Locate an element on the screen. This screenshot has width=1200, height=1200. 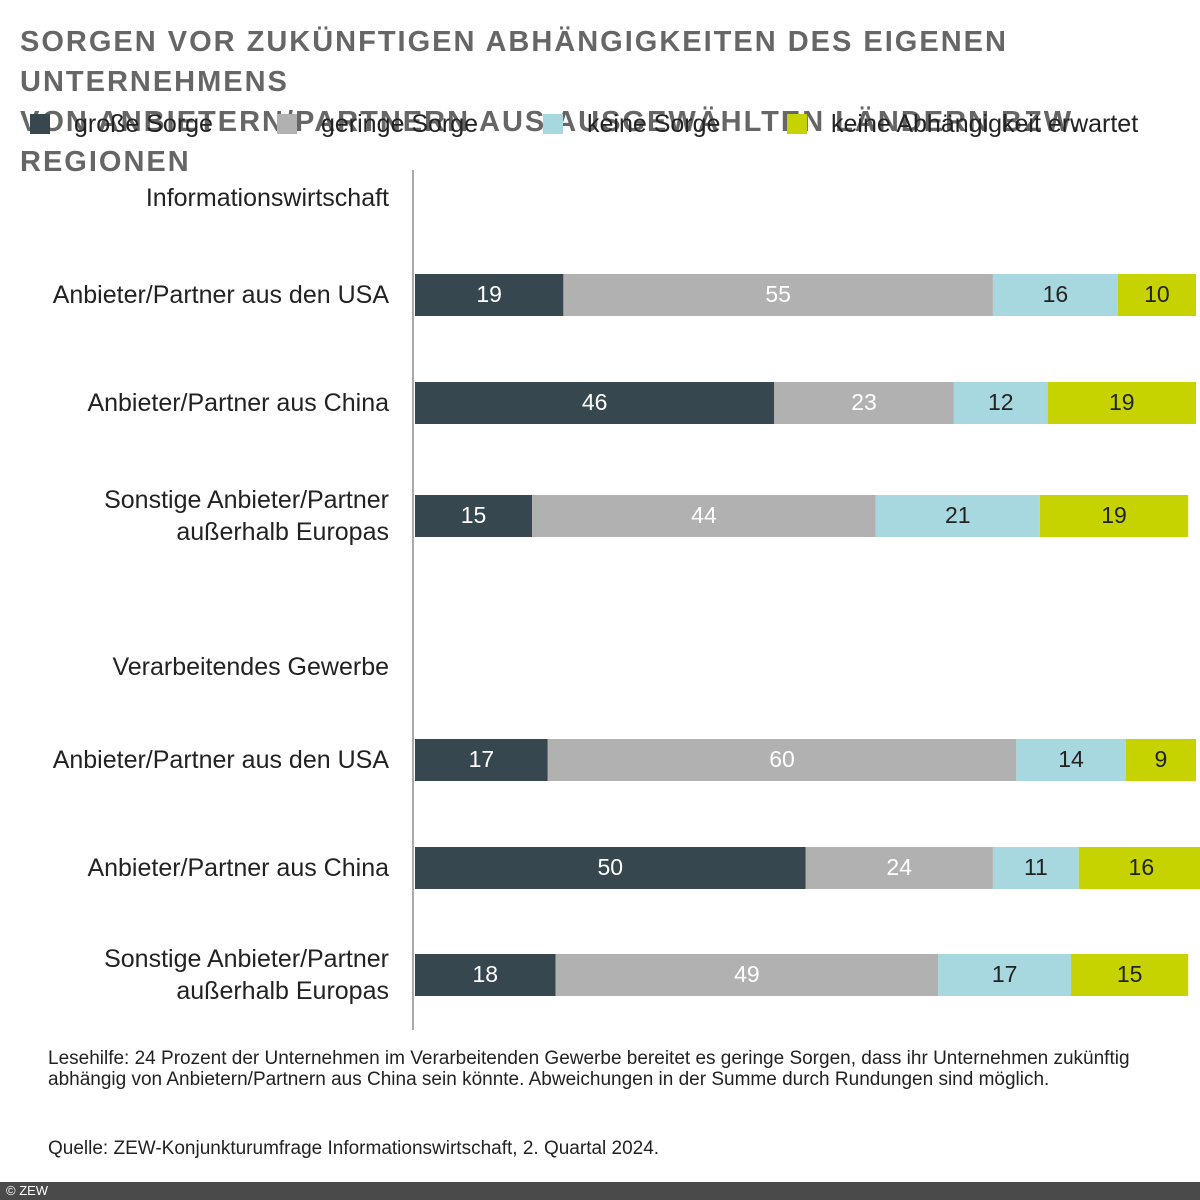
value-label: 50 is located at coordinates (610, 867).